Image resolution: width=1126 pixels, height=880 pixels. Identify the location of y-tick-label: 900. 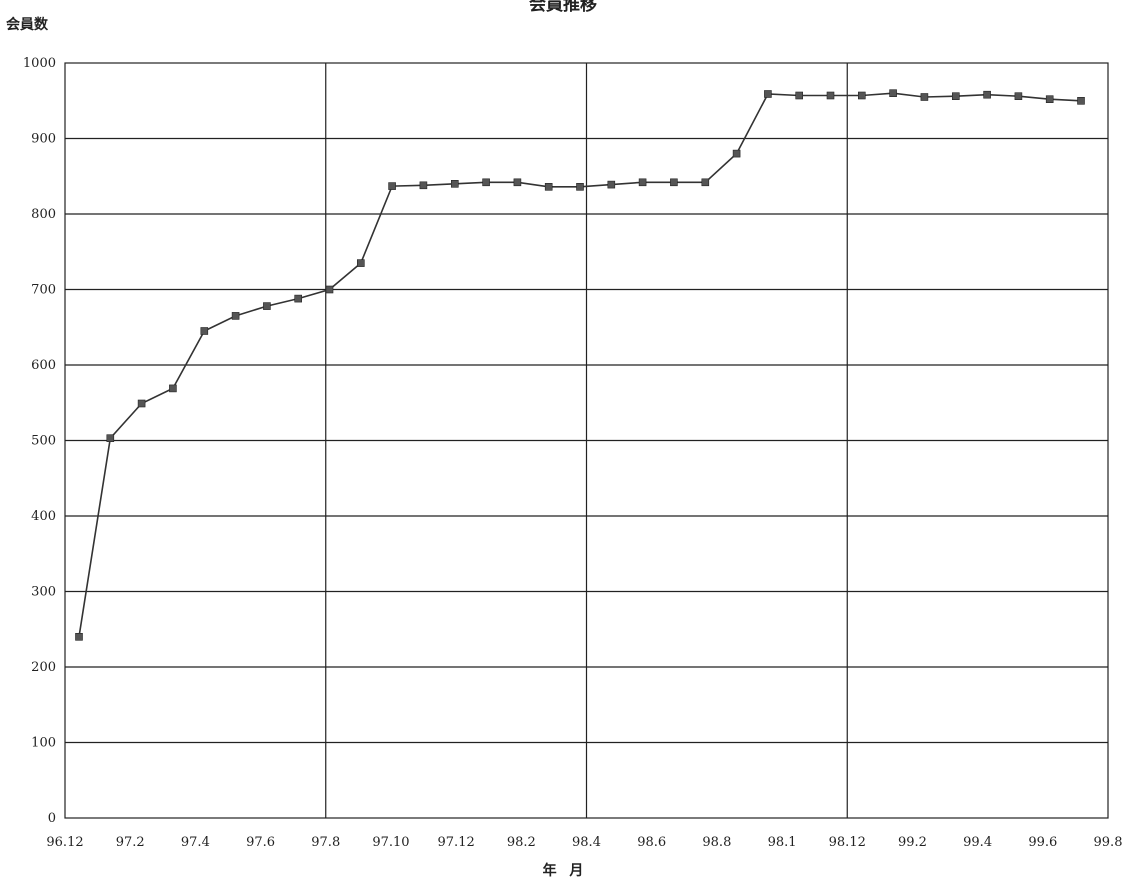
(43, 139).